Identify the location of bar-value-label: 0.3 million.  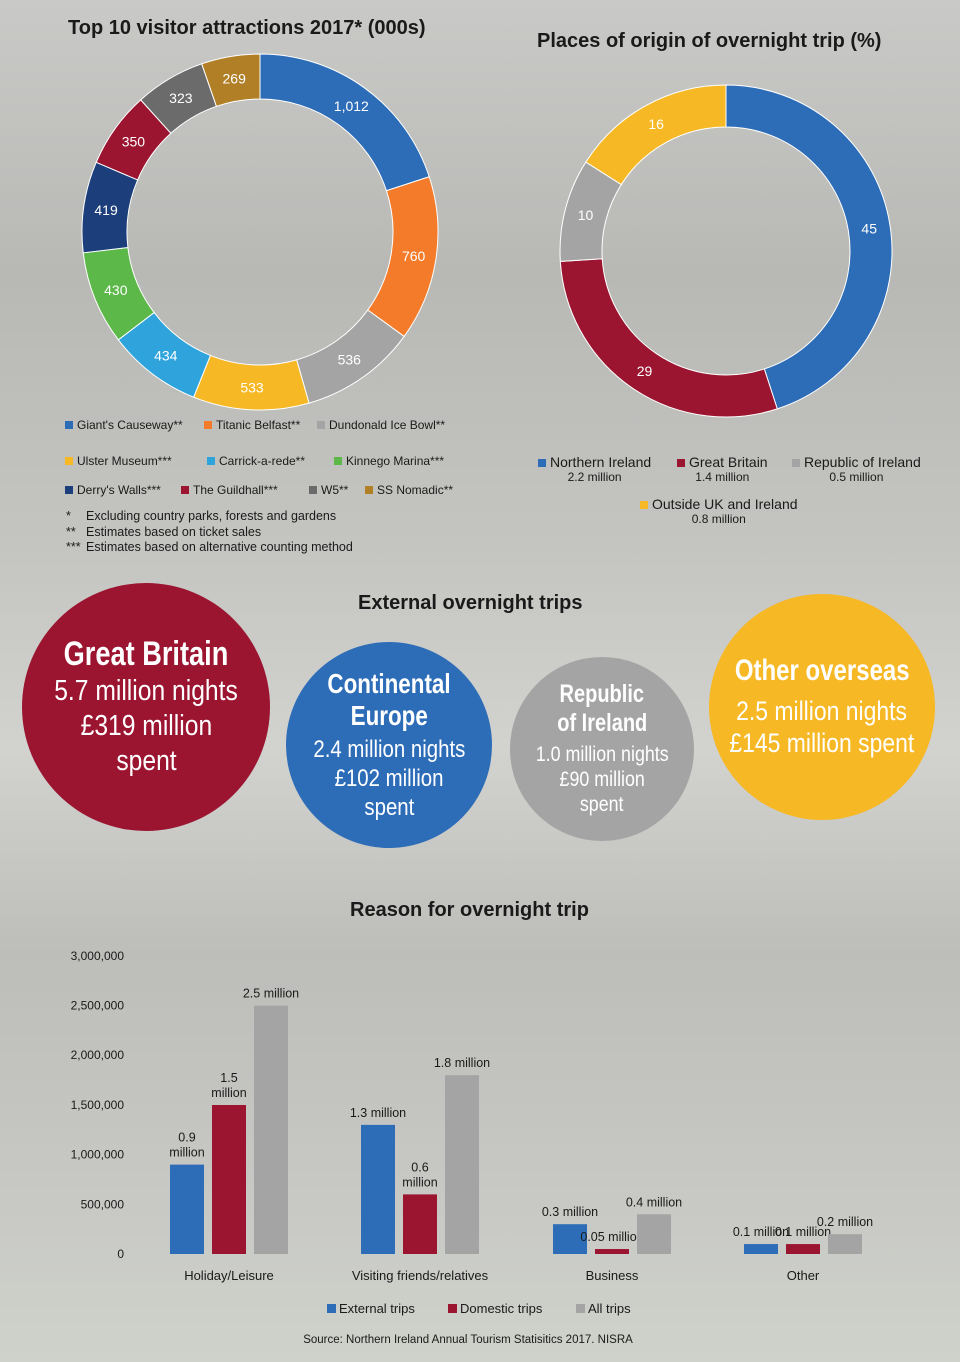
(570, 1212).